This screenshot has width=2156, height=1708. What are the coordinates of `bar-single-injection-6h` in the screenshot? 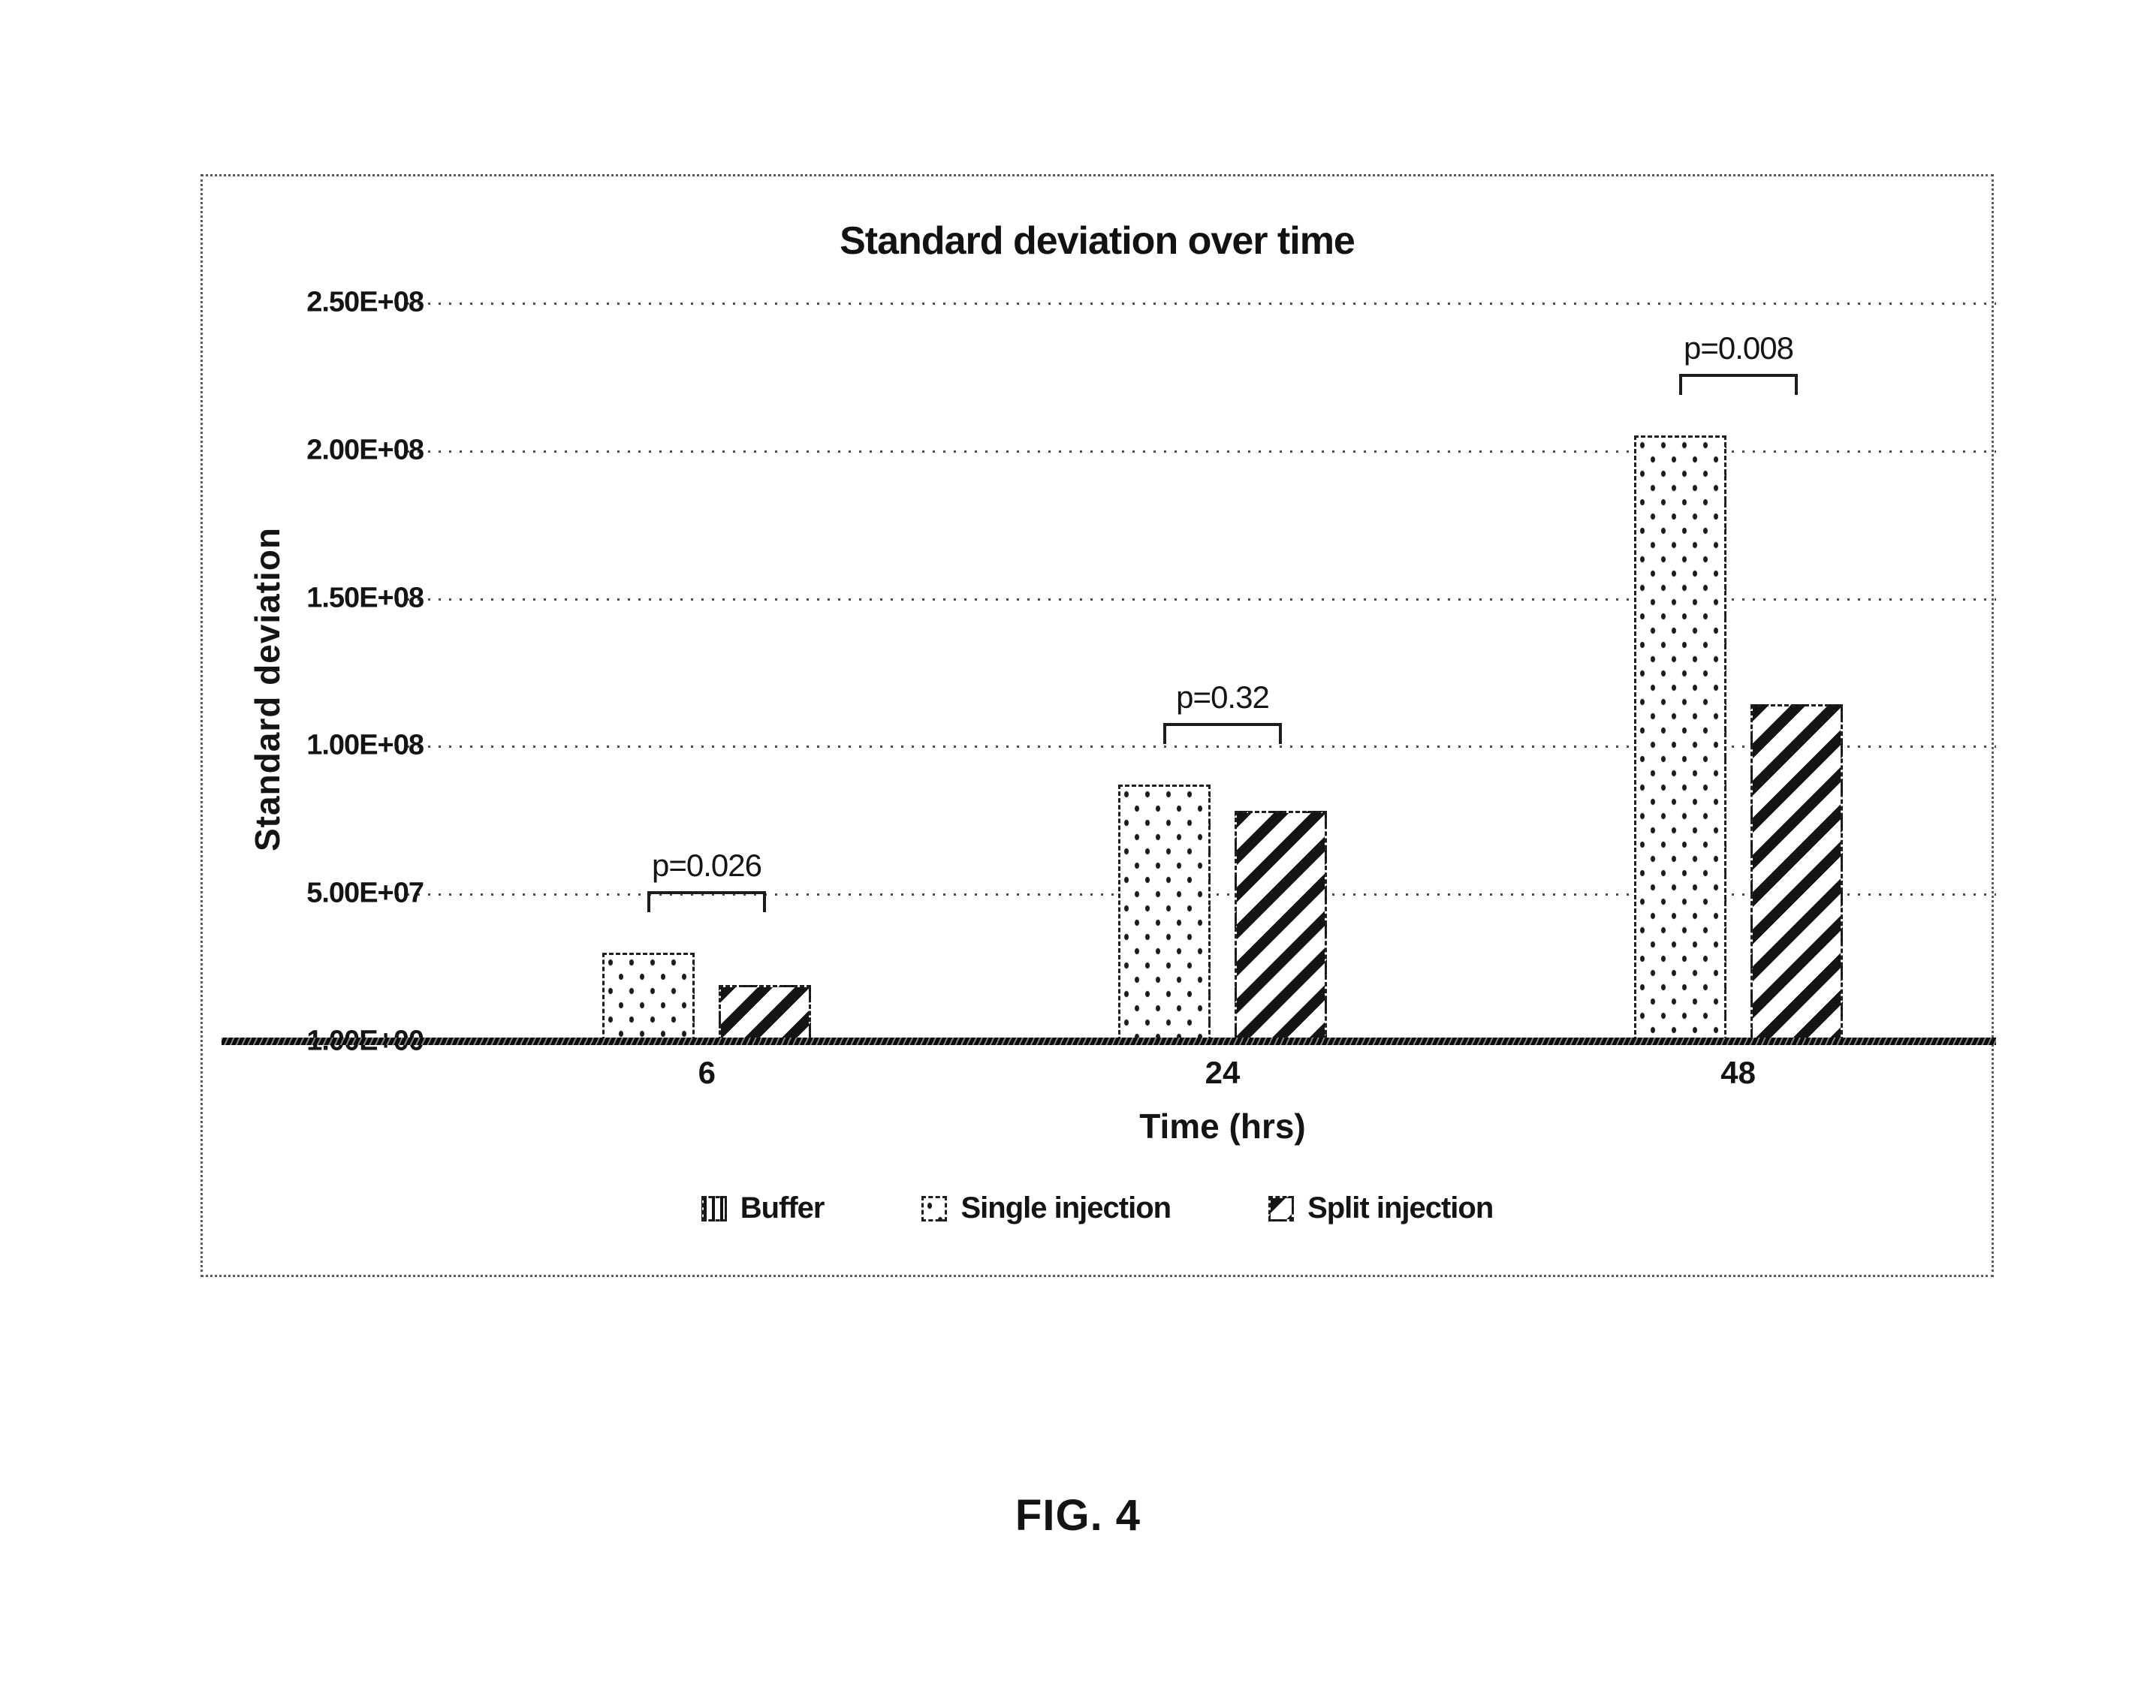 It's located at (648, 997).